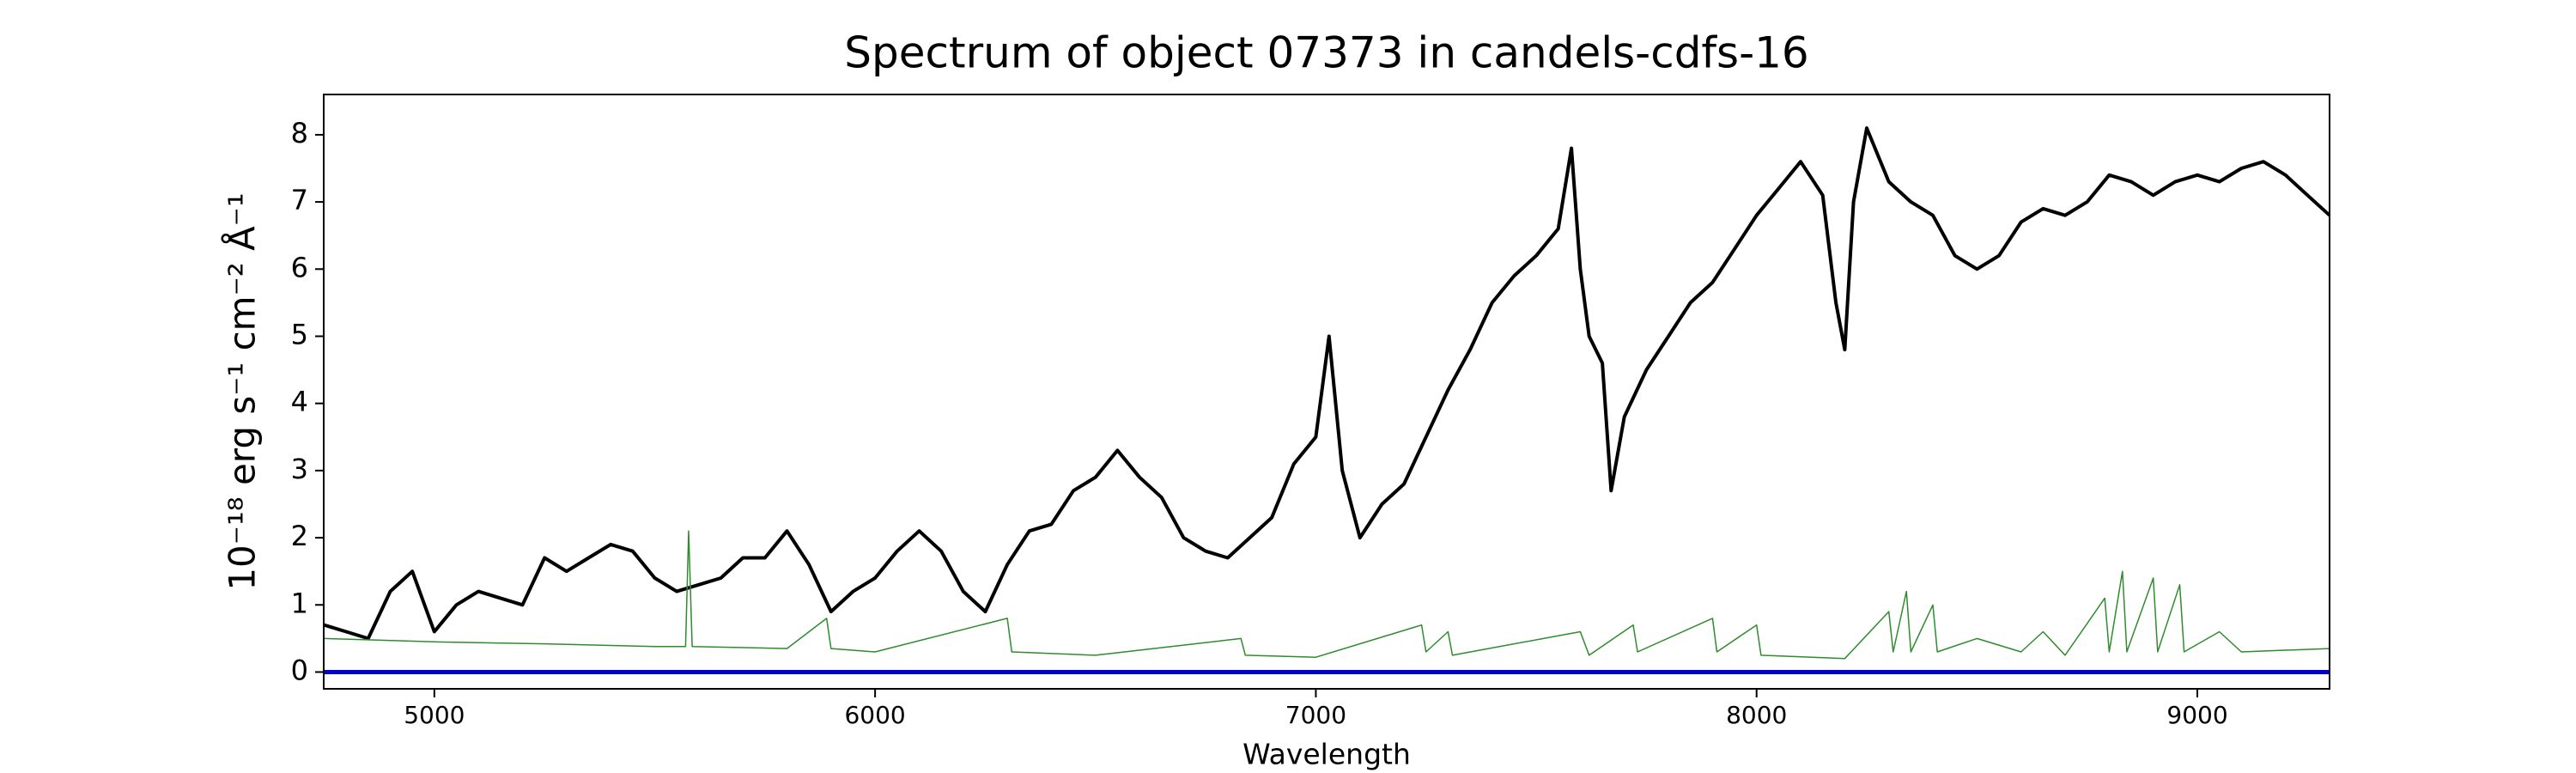  What do you see at coordinates (300, 402) in the screenshot?
I see `y-tick-label: 4` at bounding box center [300, 402].